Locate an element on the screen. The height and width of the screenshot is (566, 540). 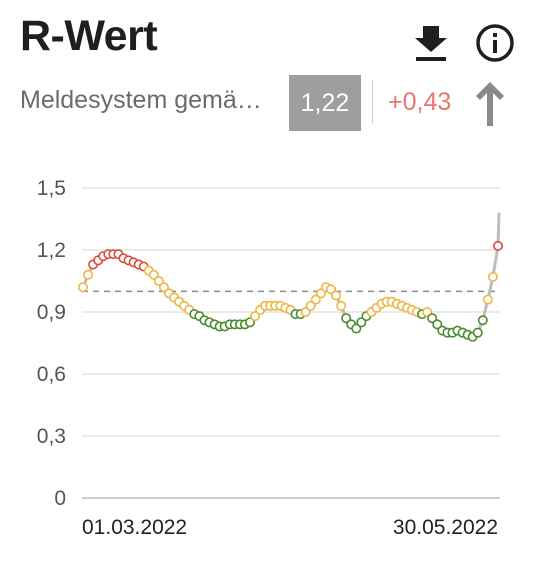
arrow-up-icon is located at coordinates (490, 106).